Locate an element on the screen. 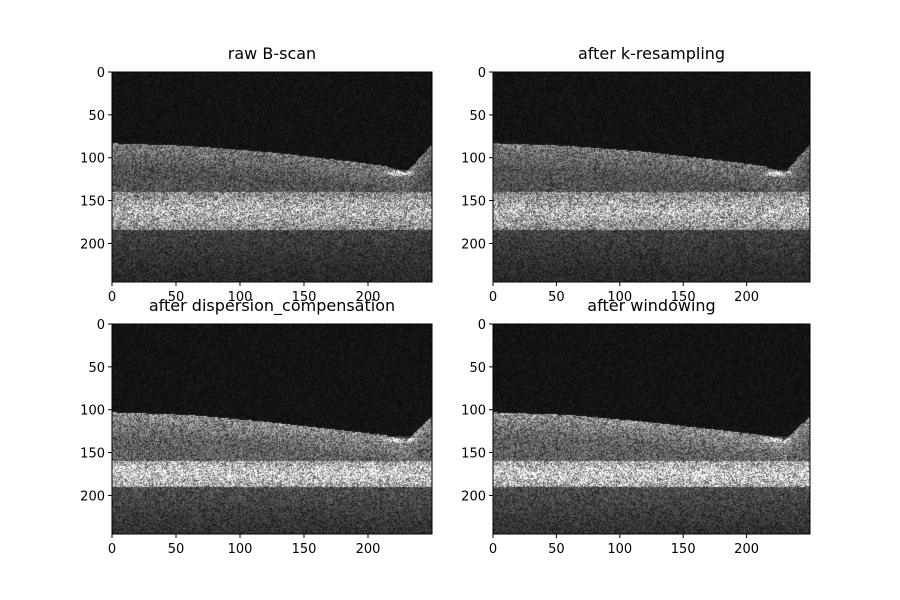 The height and width of the screenshot is (600, 900). panel-title: after k-resampling is located at coordinates (651, 53).